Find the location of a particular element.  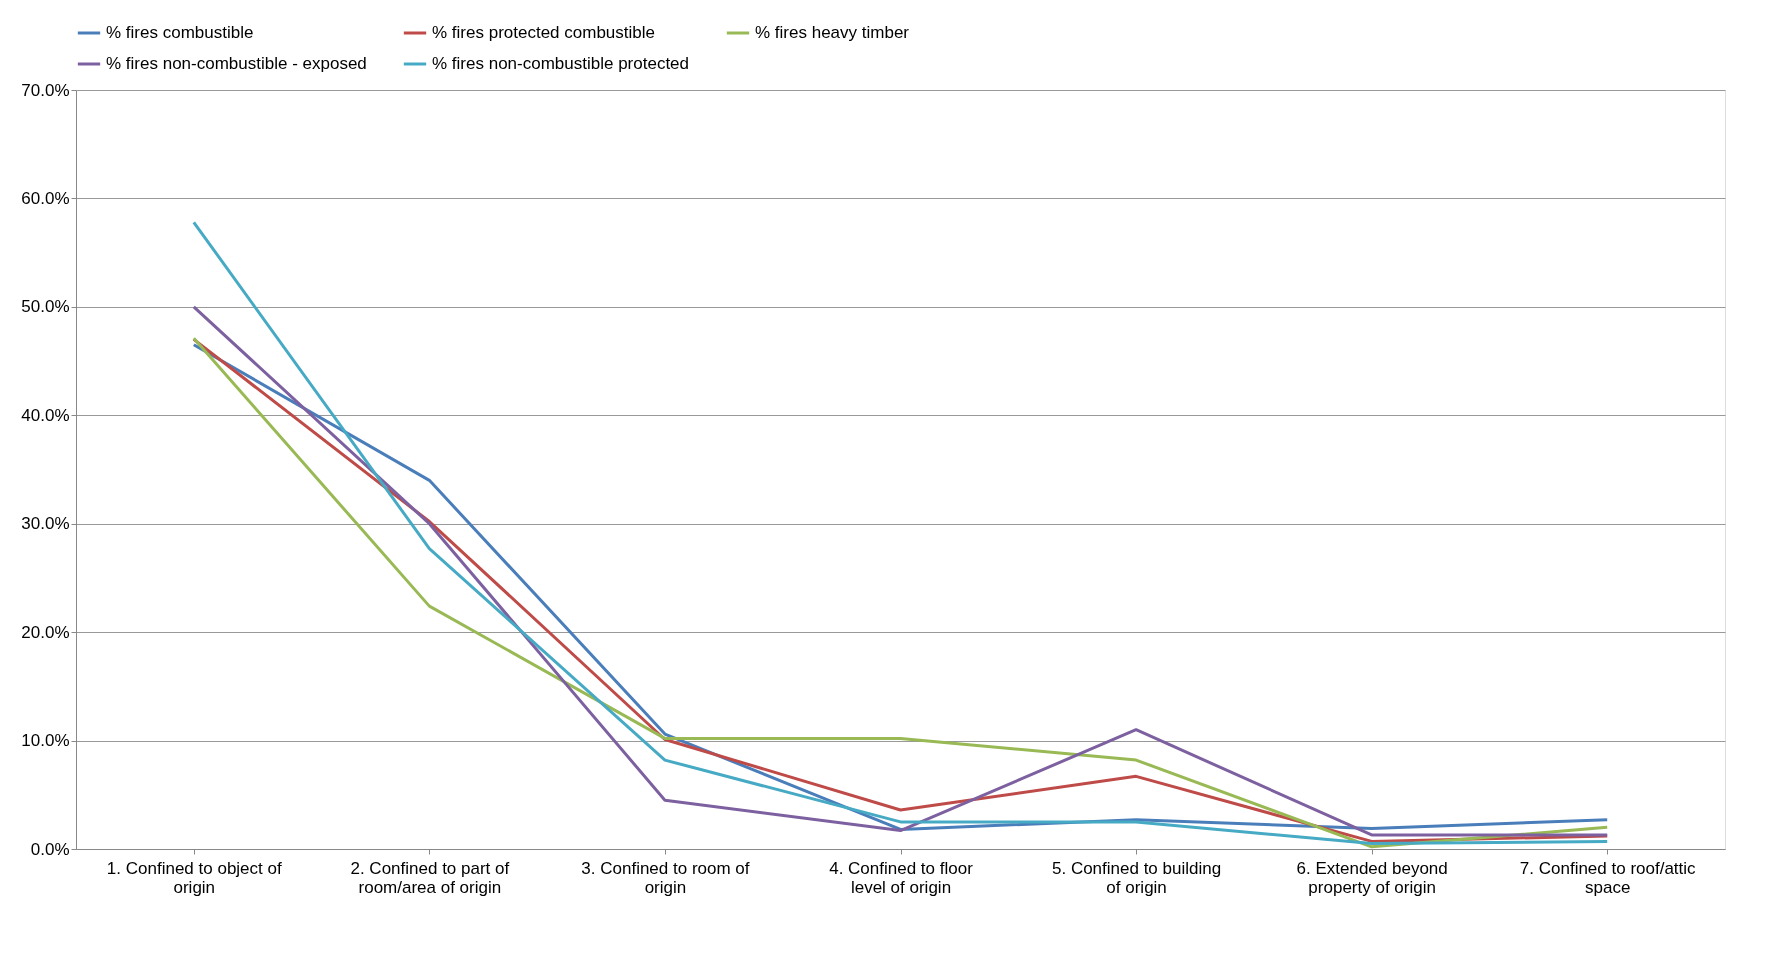

y-tick-label: 0.0% is located at coordinates (50, 849).